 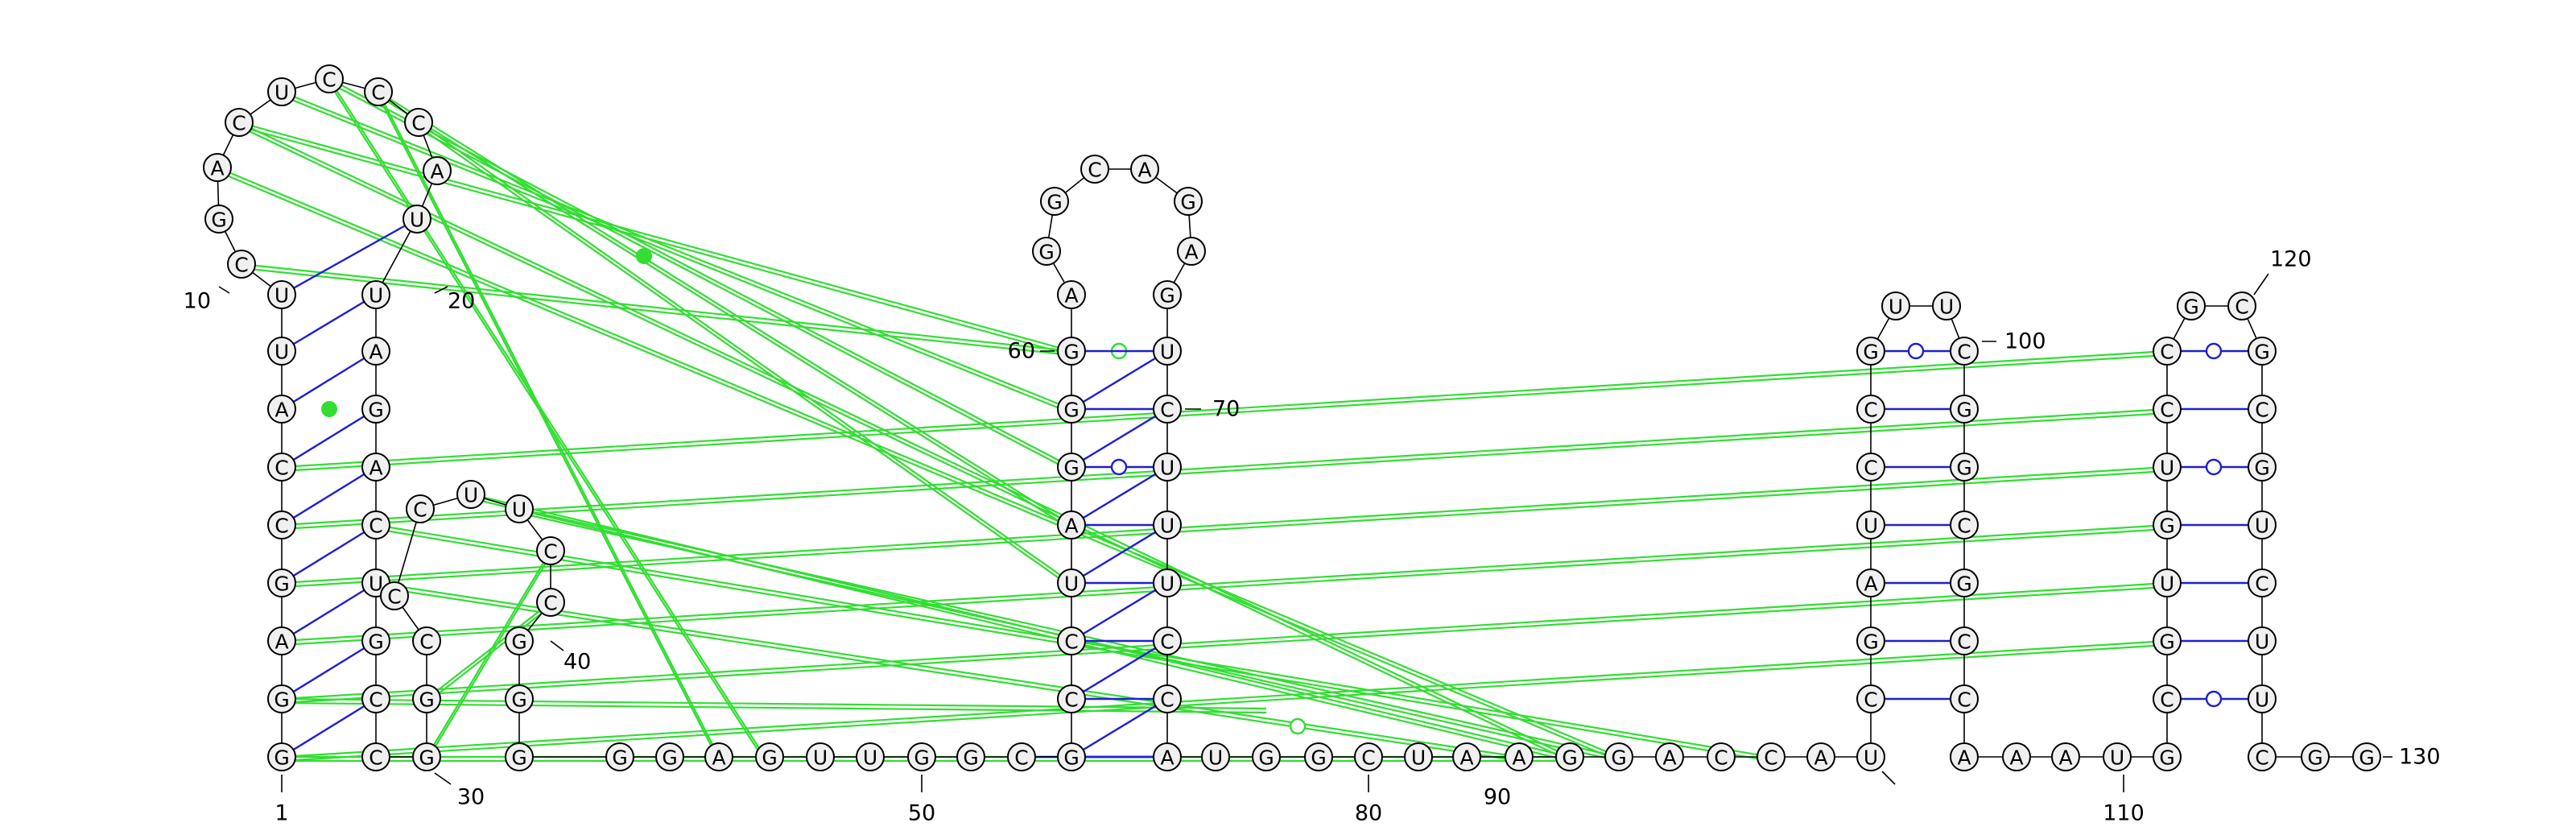 I want to click on base-pair-line, so click(x=349, y=256).